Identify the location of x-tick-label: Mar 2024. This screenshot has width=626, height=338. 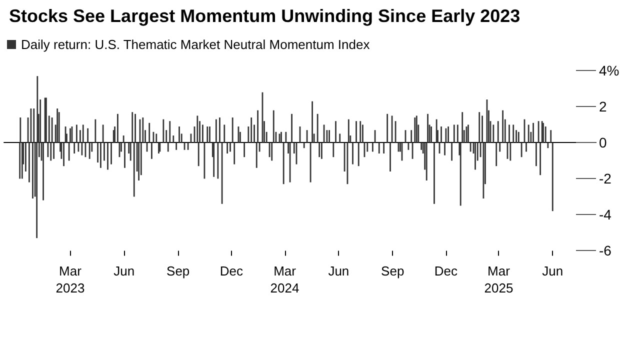
(285, 280).